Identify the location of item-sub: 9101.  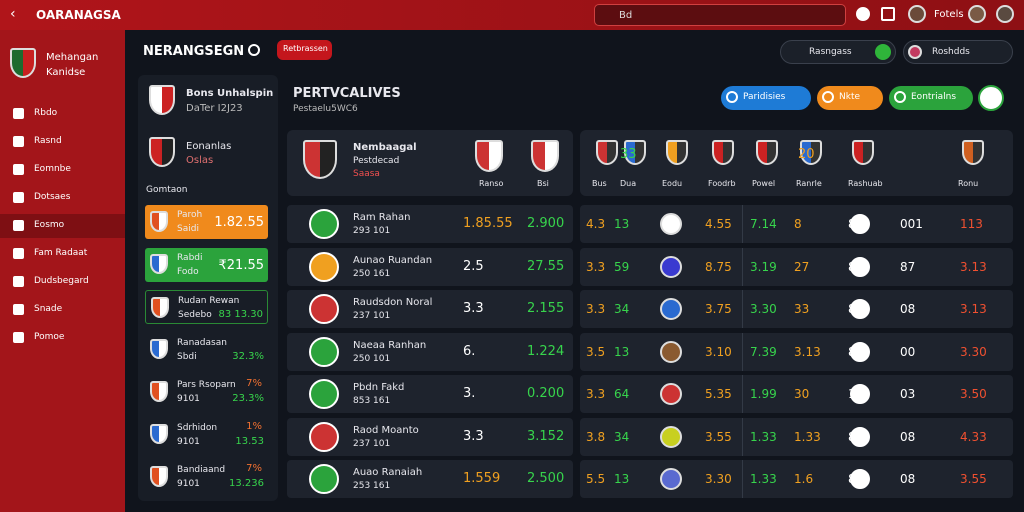
(188, 399).